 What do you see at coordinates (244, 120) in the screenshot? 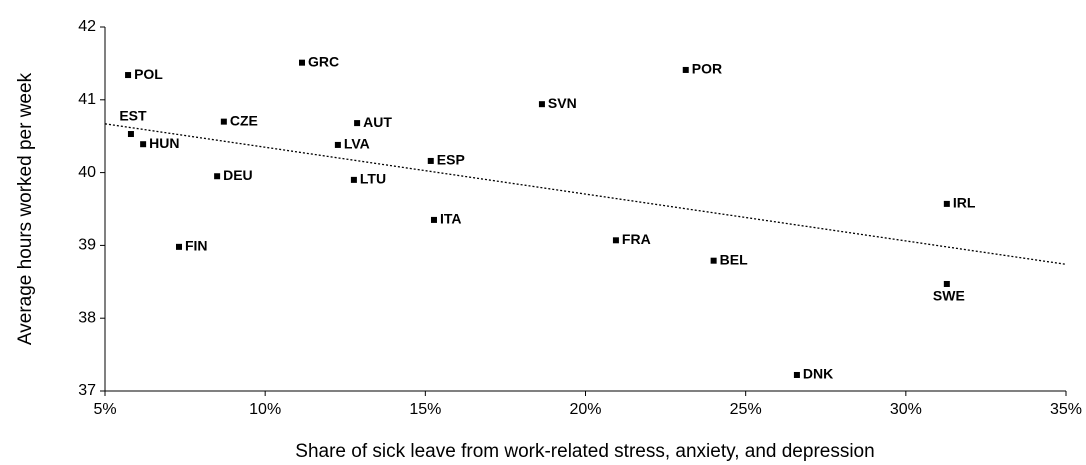
I see `point-label: CZE` at bounding box center [244, 120].